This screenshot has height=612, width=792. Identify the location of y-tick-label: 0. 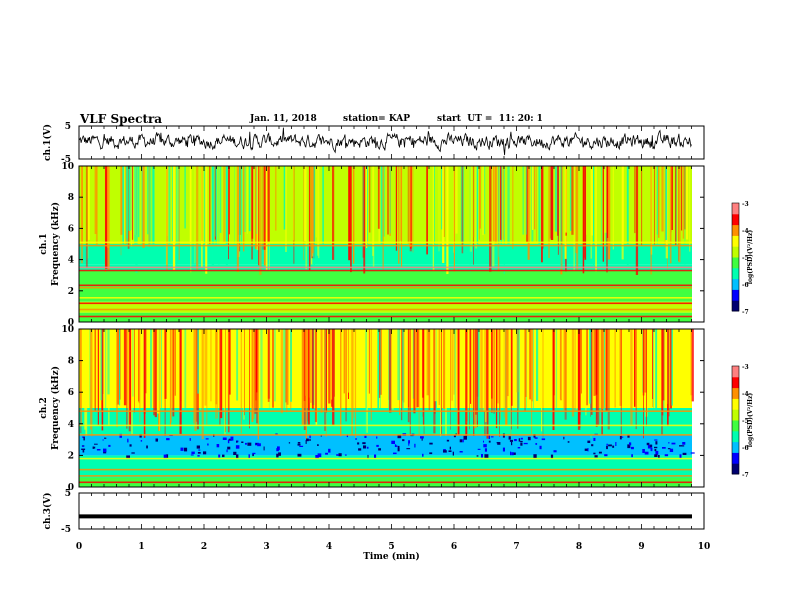
(71, 488).